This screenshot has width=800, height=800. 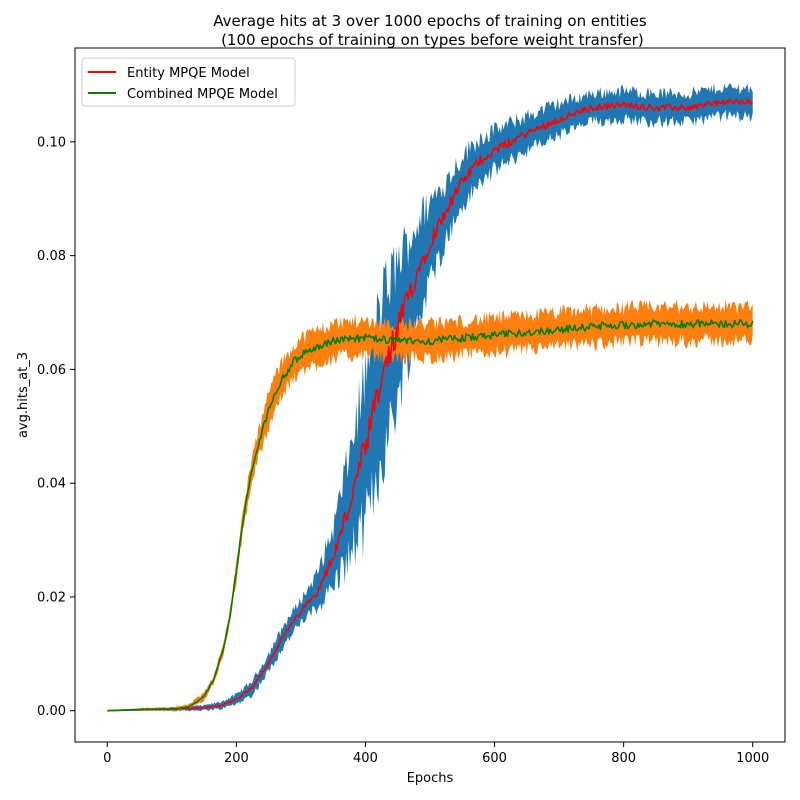 What do you see at coordinates (51, 256) in the screenshot?
I see `y-tick-label: 0.08` at bounding box center [51, 256].